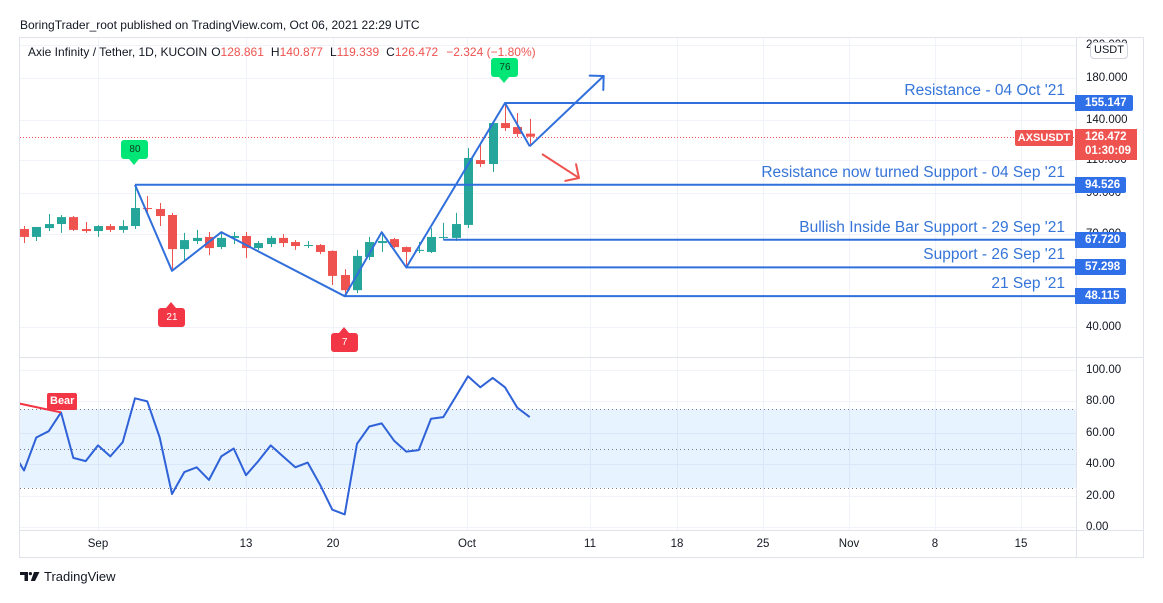 This screenshot has height=603, width=1163. What do you see at coordinates (763, 544) in the screenshot?
I see `time-tick: 25` at bounding box center [763, 544].